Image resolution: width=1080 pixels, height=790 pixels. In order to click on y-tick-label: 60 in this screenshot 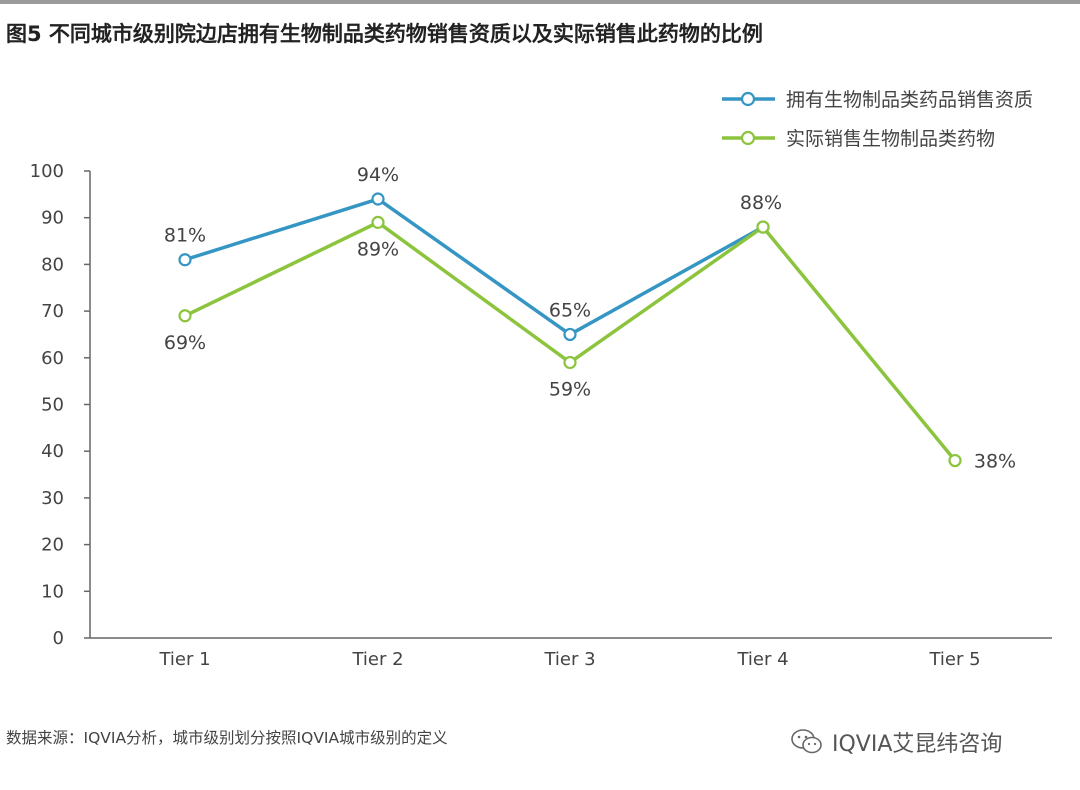, I will do `click(52, 358)`.